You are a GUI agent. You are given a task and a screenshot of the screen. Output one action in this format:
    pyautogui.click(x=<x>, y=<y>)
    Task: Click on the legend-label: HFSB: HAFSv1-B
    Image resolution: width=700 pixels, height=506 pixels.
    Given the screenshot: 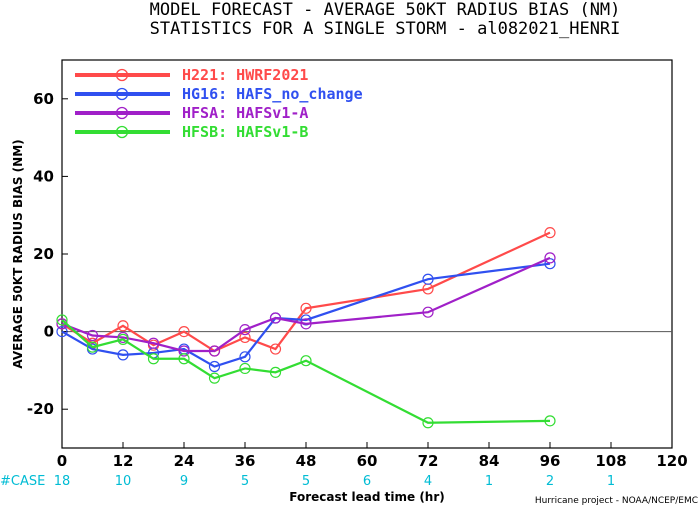 What is the action you would take?
    pyautogui.click(x=245, y=132)
    